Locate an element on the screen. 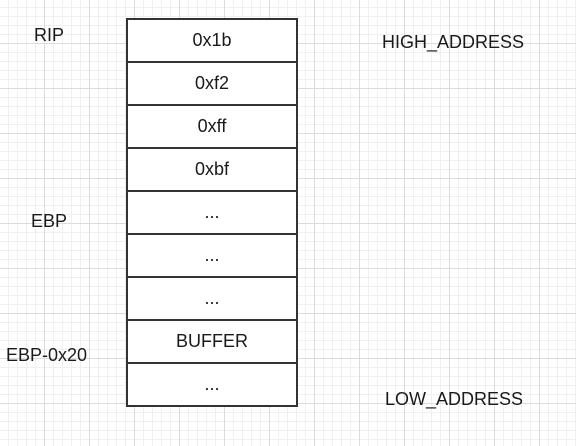 This screenshot has height=446, width=576. stack-cell-rip-byte-4: 0xbf is located at coordinates (212, 169).